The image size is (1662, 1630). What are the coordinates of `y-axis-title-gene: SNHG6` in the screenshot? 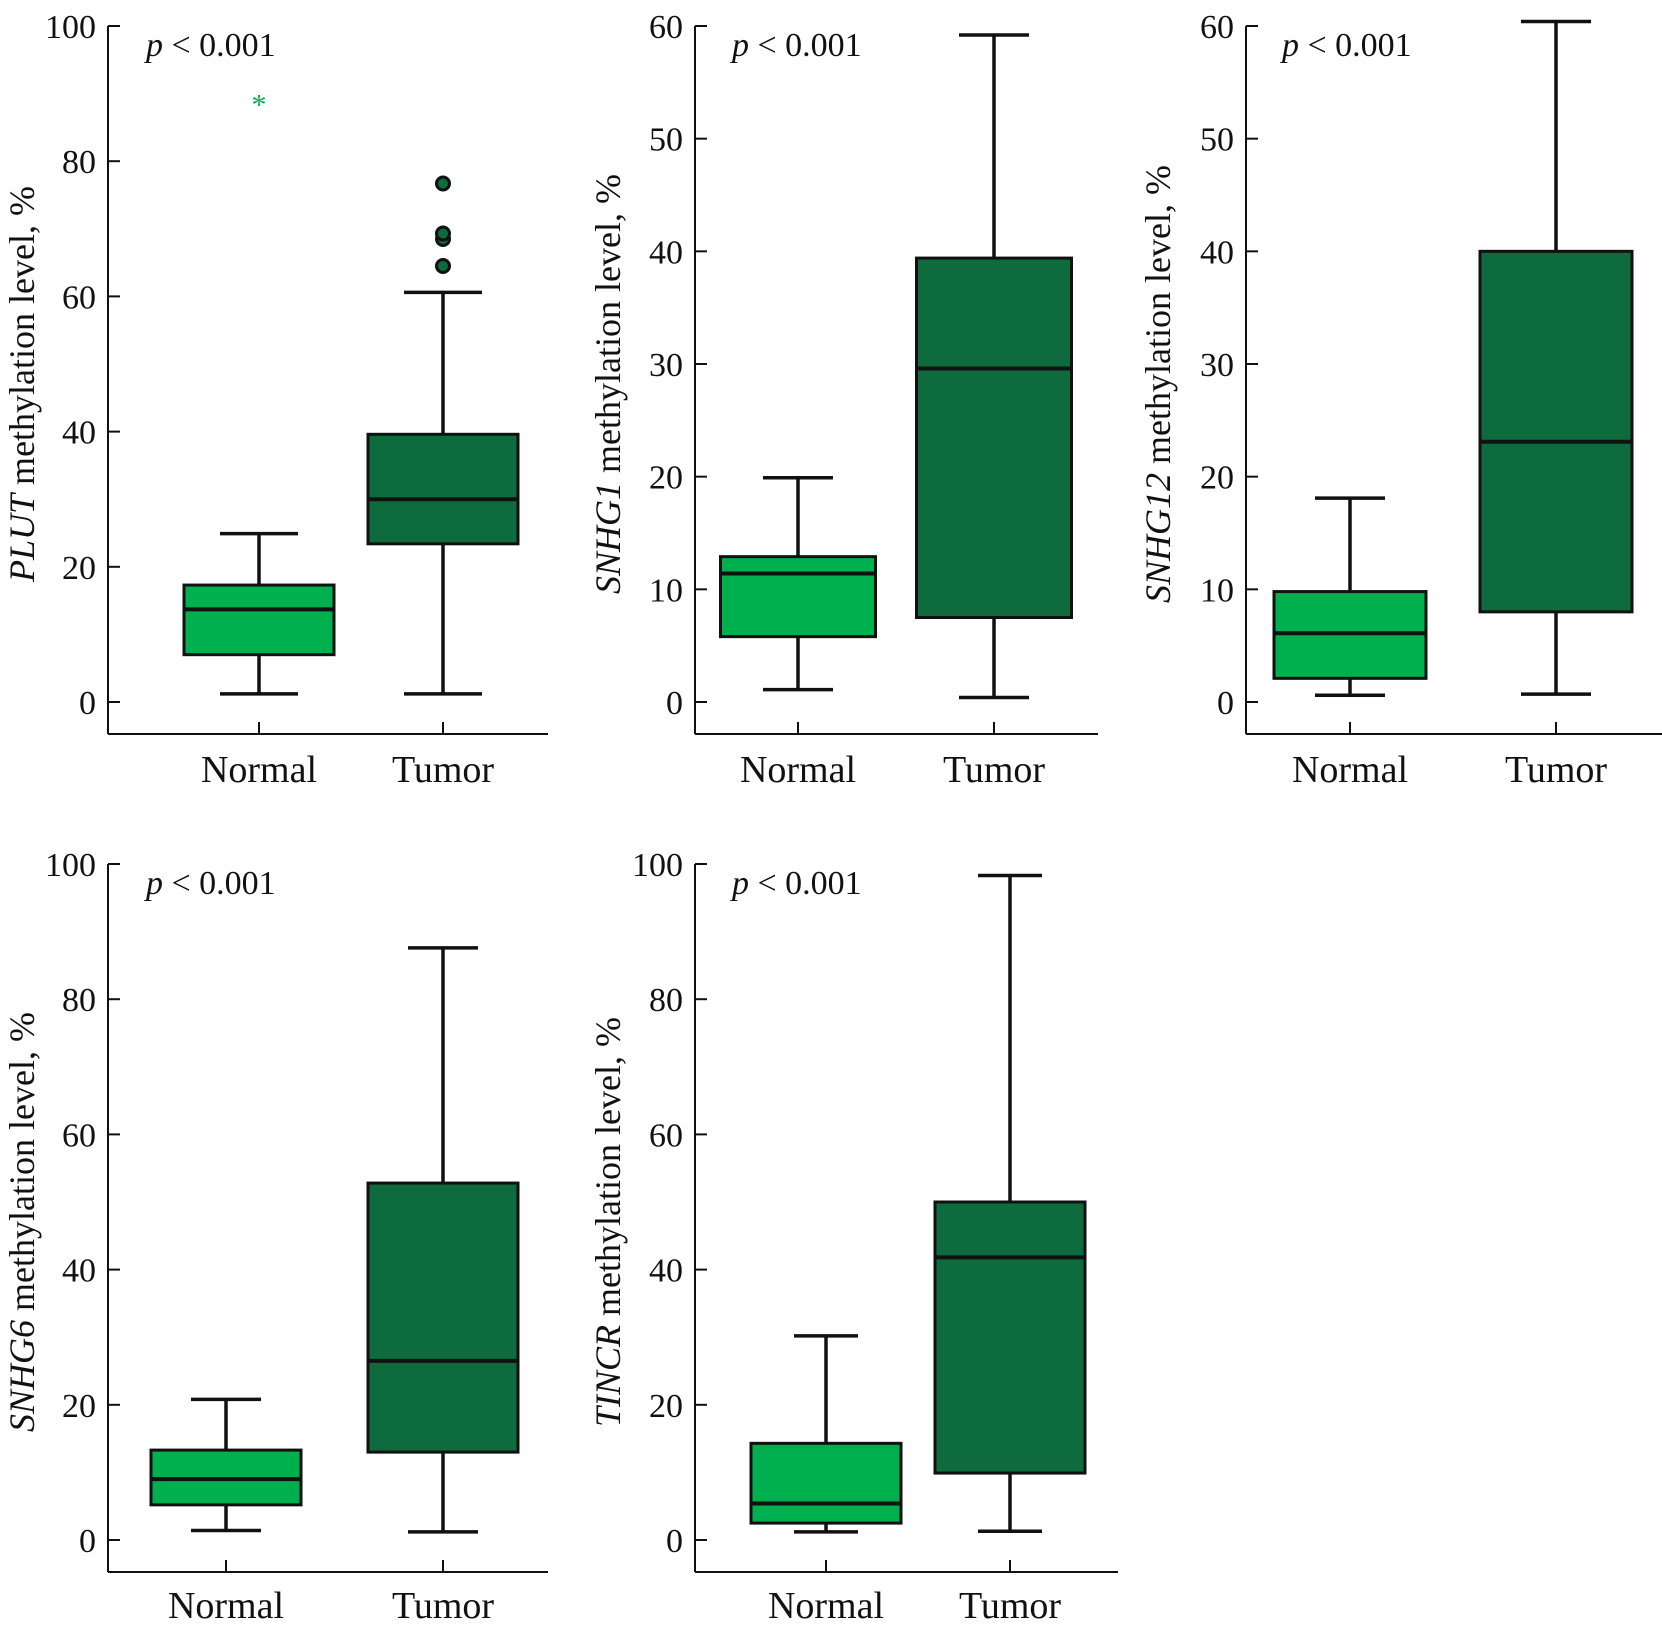 It's located at (22, 1376).